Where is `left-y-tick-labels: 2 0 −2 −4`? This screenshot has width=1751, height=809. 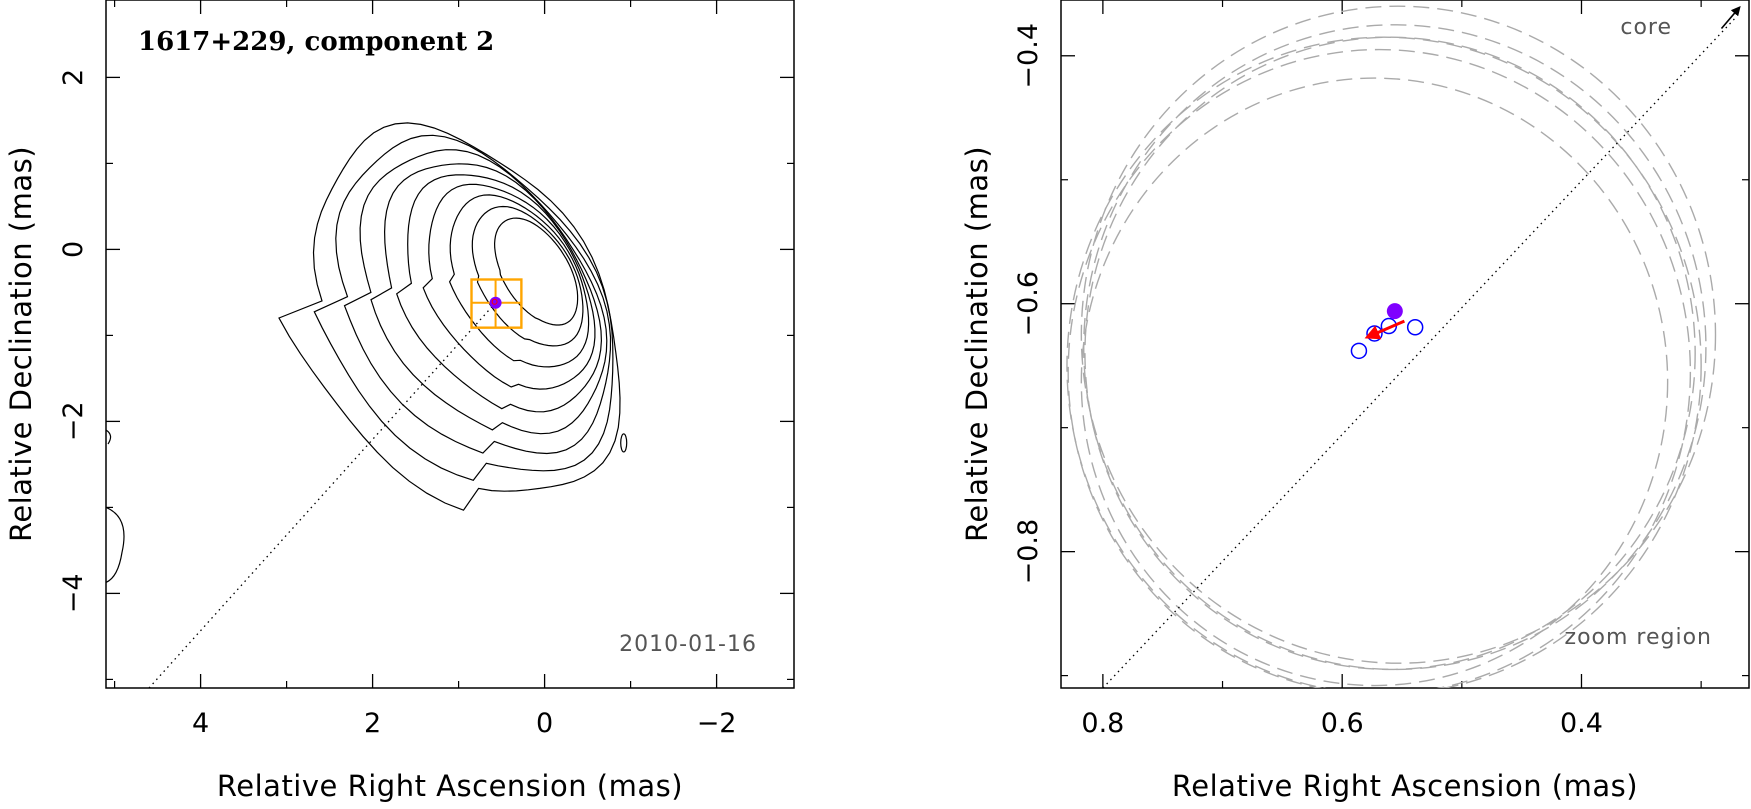 left-y-tick-labels: 2 0 −2 −4 is located at coordinates (73, 341).